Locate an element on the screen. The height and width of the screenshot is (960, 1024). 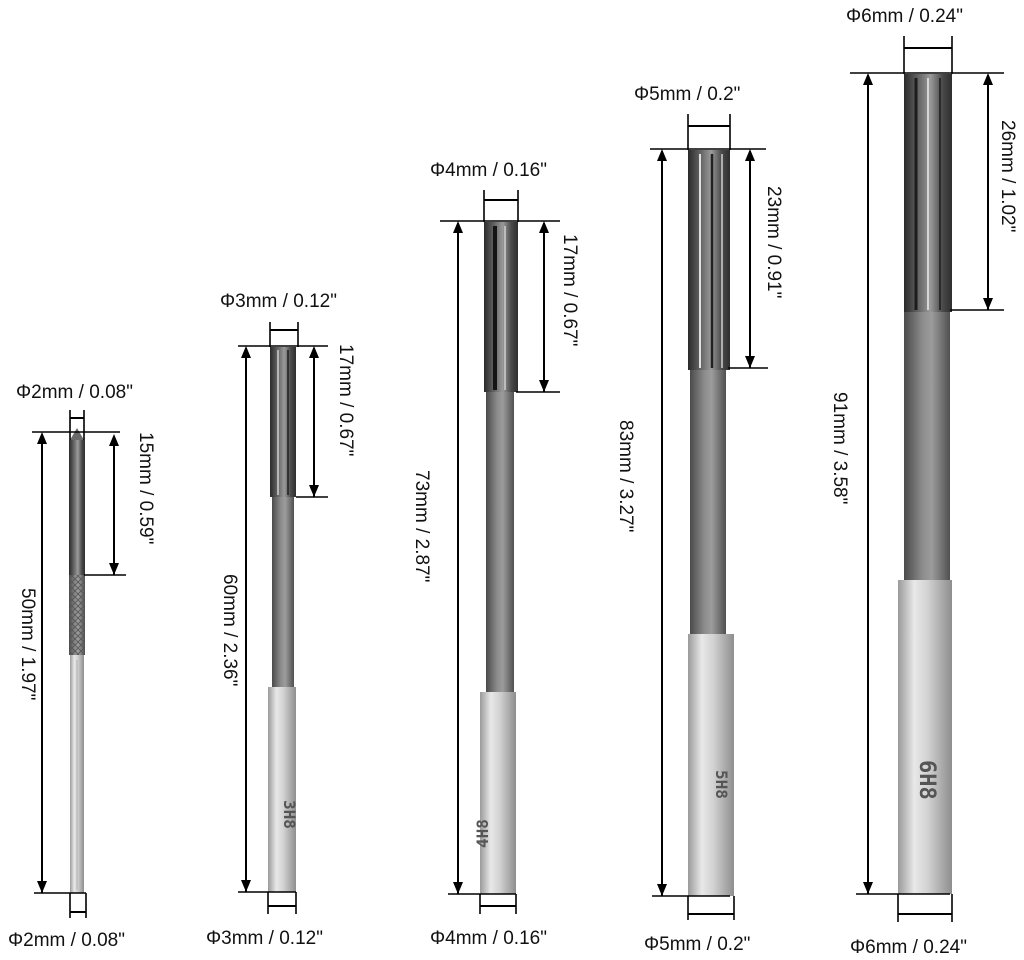
reamer-5mm-bottom-diameter-dimension: Φ5mm / 0.2" is located at coordinates (697, 925).